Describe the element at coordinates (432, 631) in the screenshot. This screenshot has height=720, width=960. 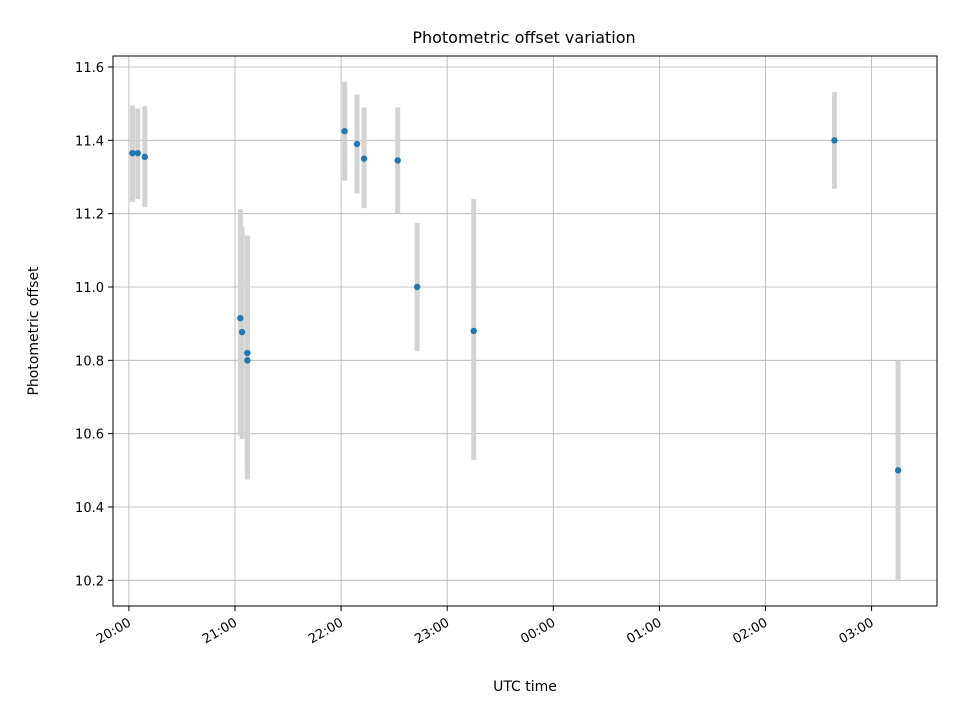
I see `x-tick-label: 23:00` at that location.